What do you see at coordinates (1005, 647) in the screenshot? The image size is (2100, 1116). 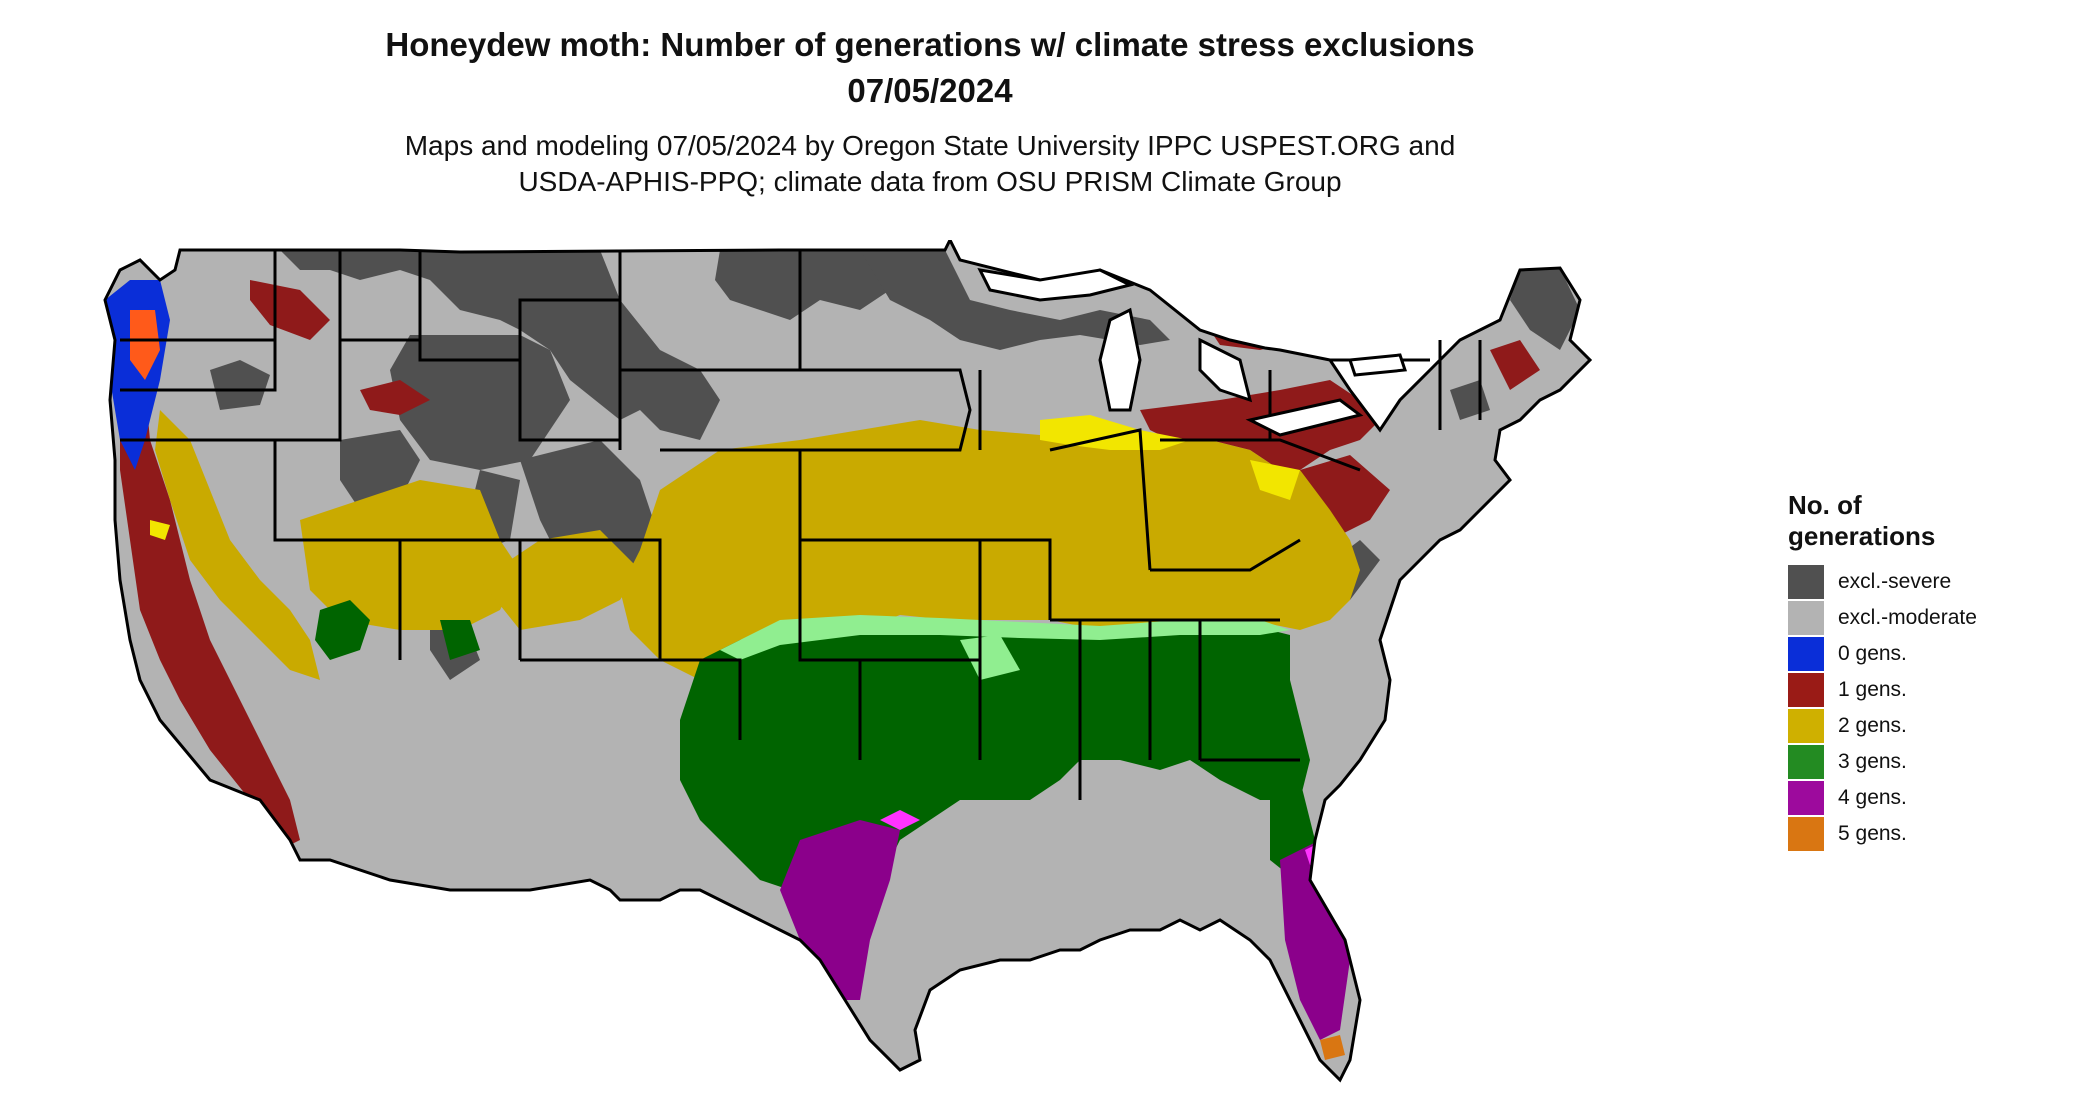 I see `zone-3-gen-light` at bounding box center [1005, 647].